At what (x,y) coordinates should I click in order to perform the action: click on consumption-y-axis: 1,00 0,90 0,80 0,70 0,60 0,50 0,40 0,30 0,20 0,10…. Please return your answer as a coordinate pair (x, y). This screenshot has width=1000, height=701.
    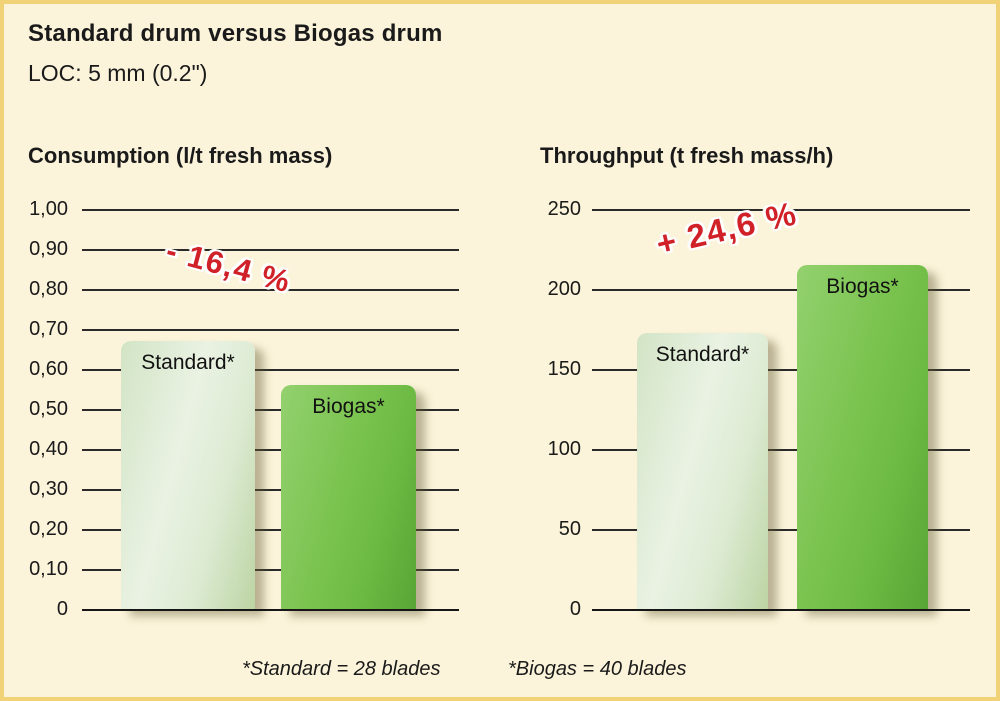
    Looking at the image, I should click on (40, 409).